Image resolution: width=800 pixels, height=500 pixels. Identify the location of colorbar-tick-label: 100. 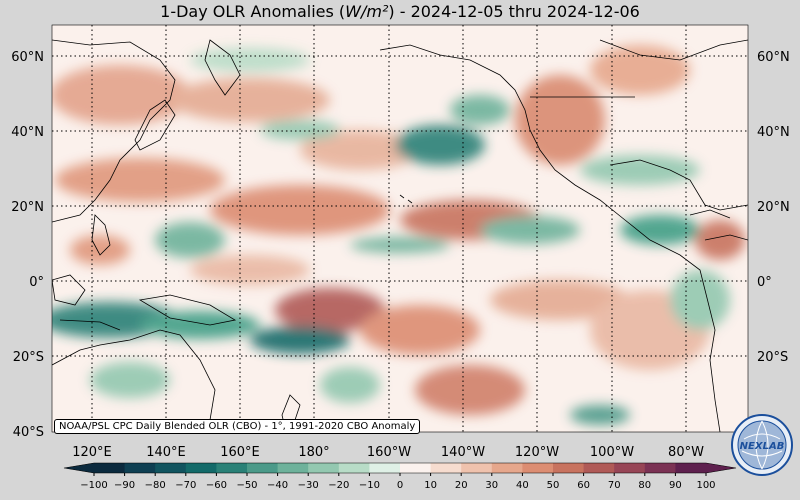
(705, 485).